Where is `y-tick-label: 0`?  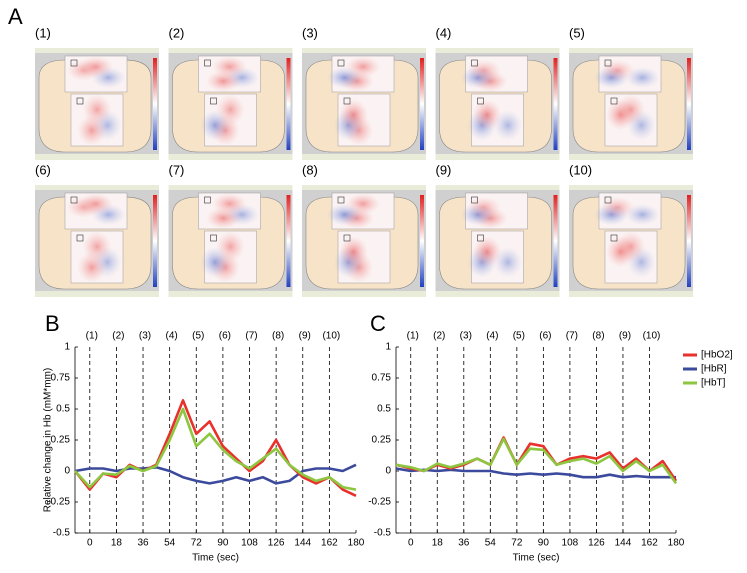
y-tick-label: 0 is located at coordinates (67, 471).